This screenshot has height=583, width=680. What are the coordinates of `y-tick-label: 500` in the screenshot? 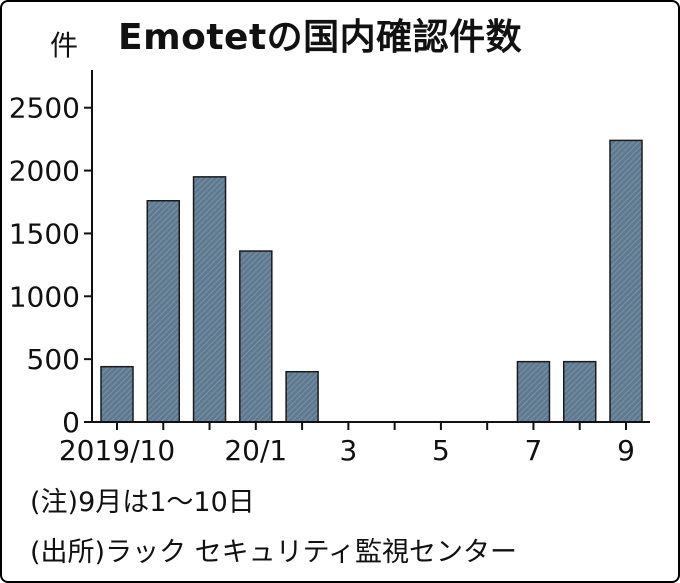 It's located at (53, 359).